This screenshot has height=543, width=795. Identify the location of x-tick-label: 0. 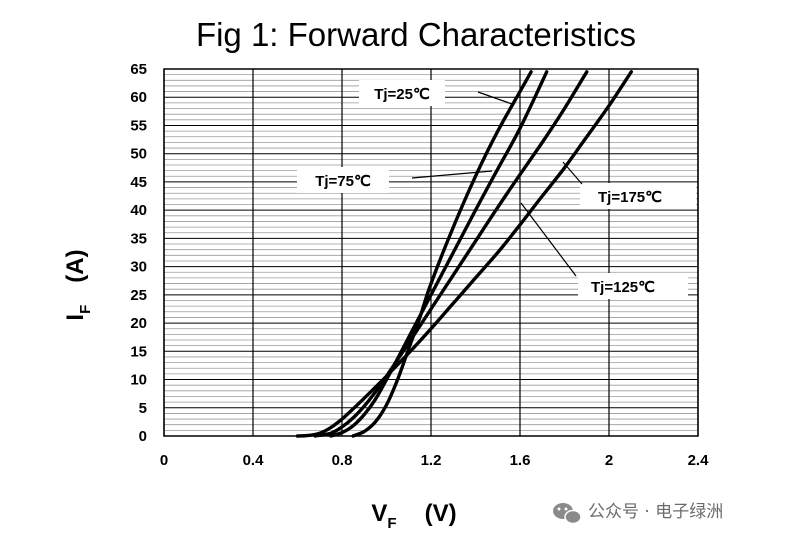
(164, 460).